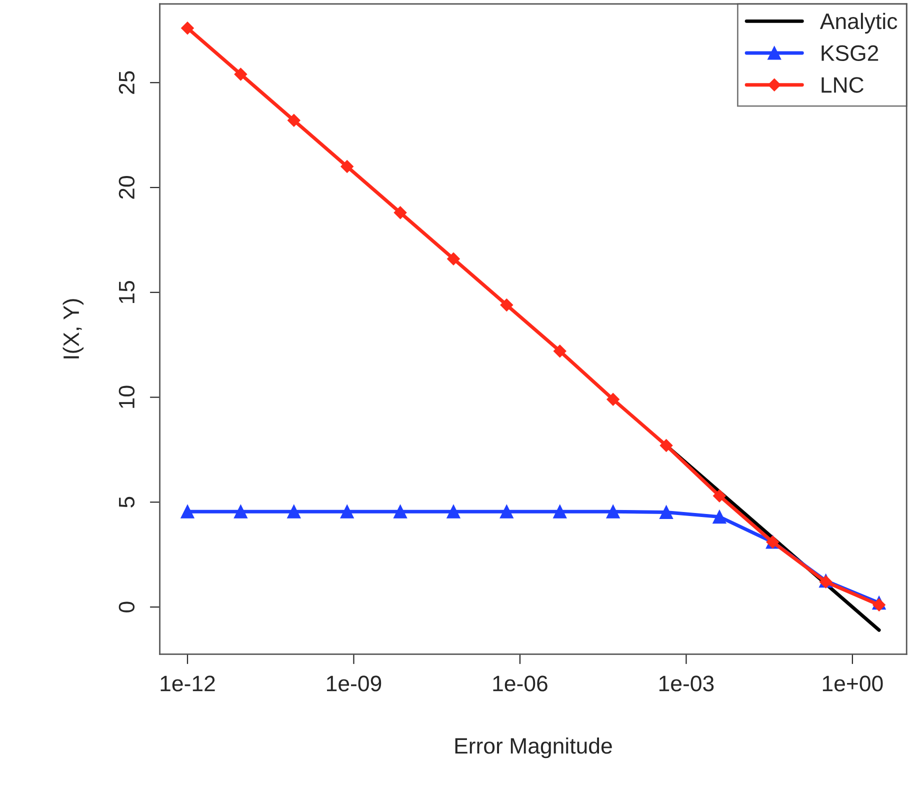  I want to click on x-tick-label: 1e+00, so click(852, 684).